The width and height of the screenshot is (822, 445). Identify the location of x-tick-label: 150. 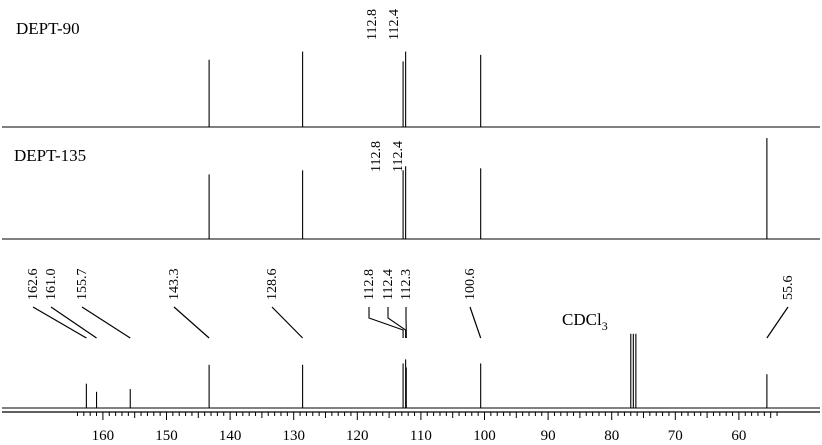
(166, 436).